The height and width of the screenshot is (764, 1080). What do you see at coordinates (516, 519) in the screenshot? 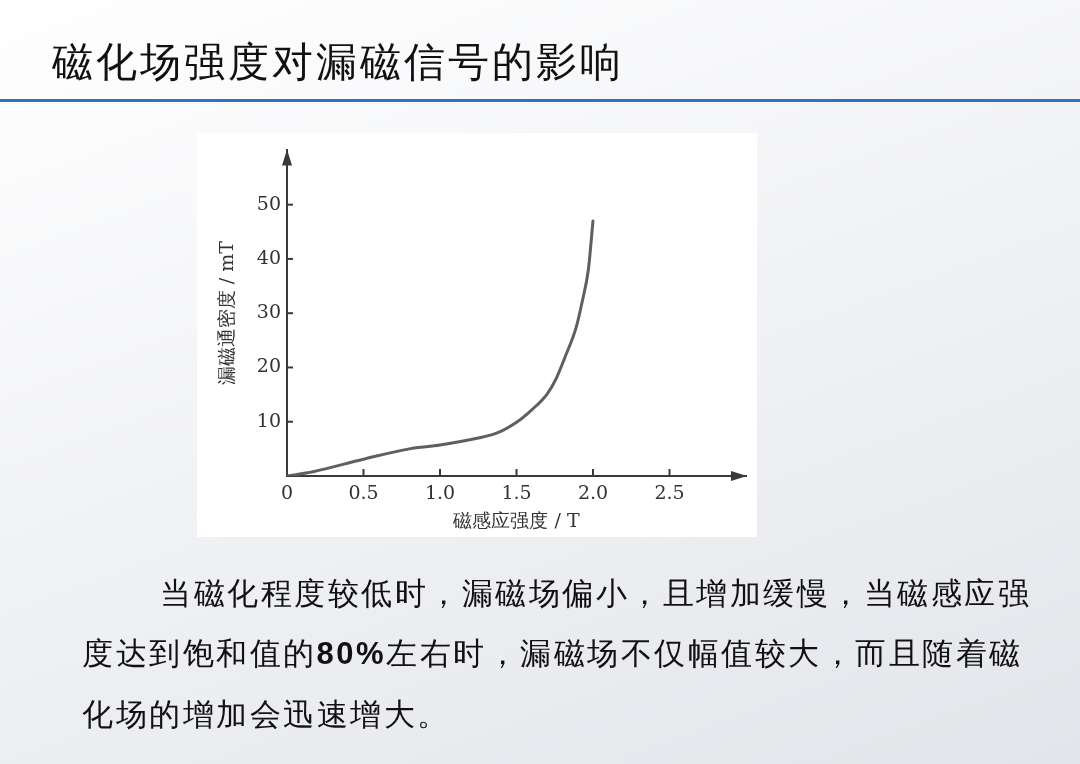
I see `x-axis-title: 磁感应强度 / T` at bounding box center [516, 519].